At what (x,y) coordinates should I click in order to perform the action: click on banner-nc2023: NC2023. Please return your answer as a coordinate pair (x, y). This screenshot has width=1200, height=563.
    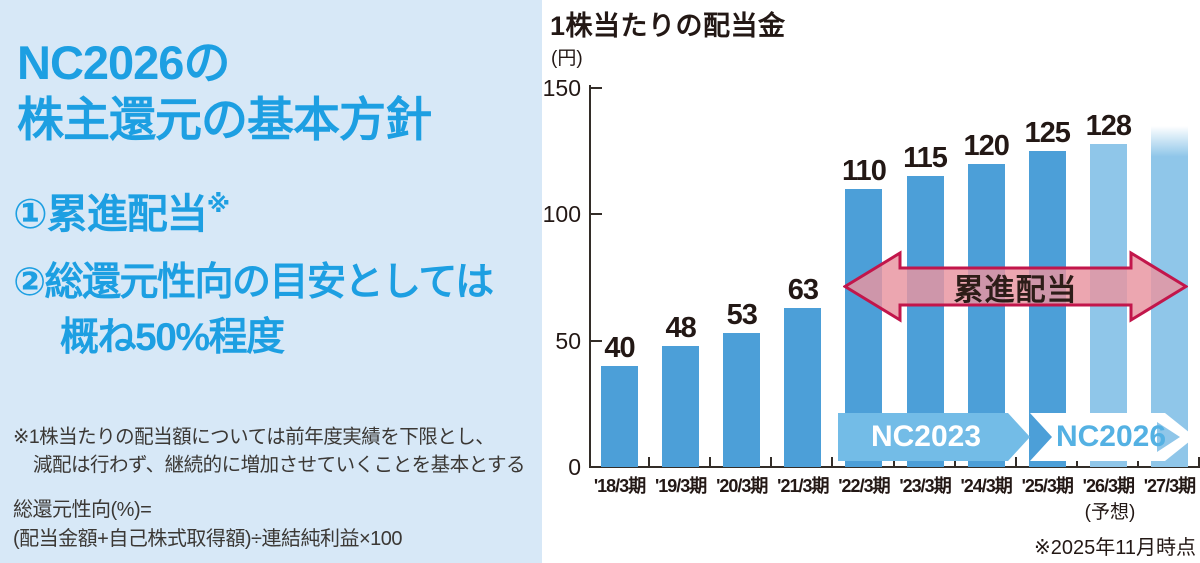
    Looking at the image, I should click on (934, 437).